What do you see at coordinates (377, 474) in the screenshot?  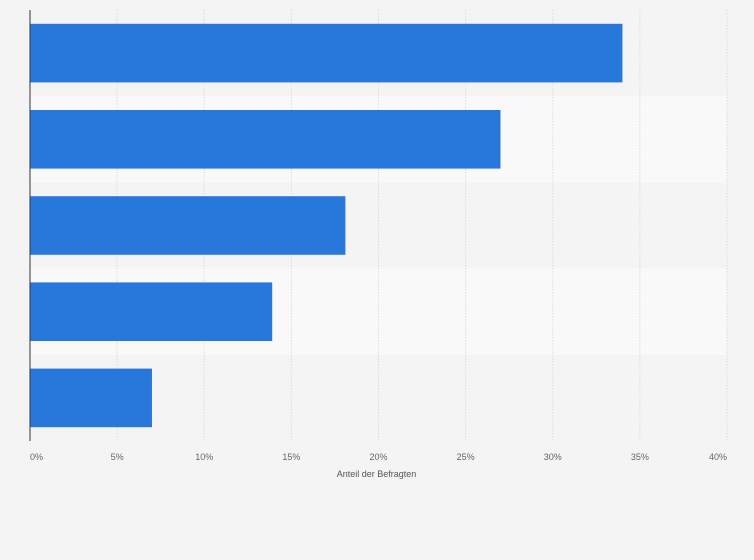 I see `x-axis-title: Anteil der Befragten` at bounding box center [377, 474].